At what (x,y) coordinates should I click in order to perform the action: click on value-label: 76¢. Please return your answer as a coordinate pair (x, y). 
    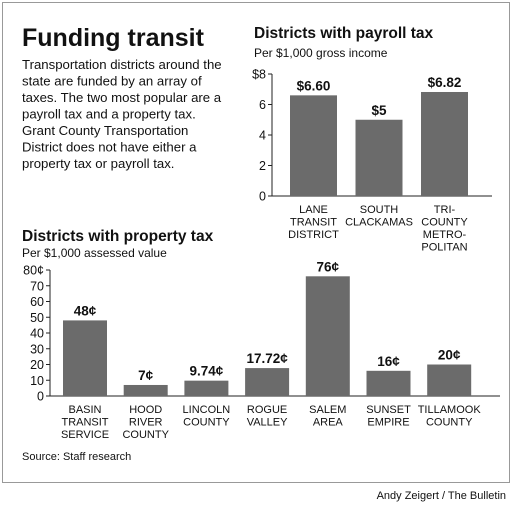
    Looking at the image, I should click on (328, 266).